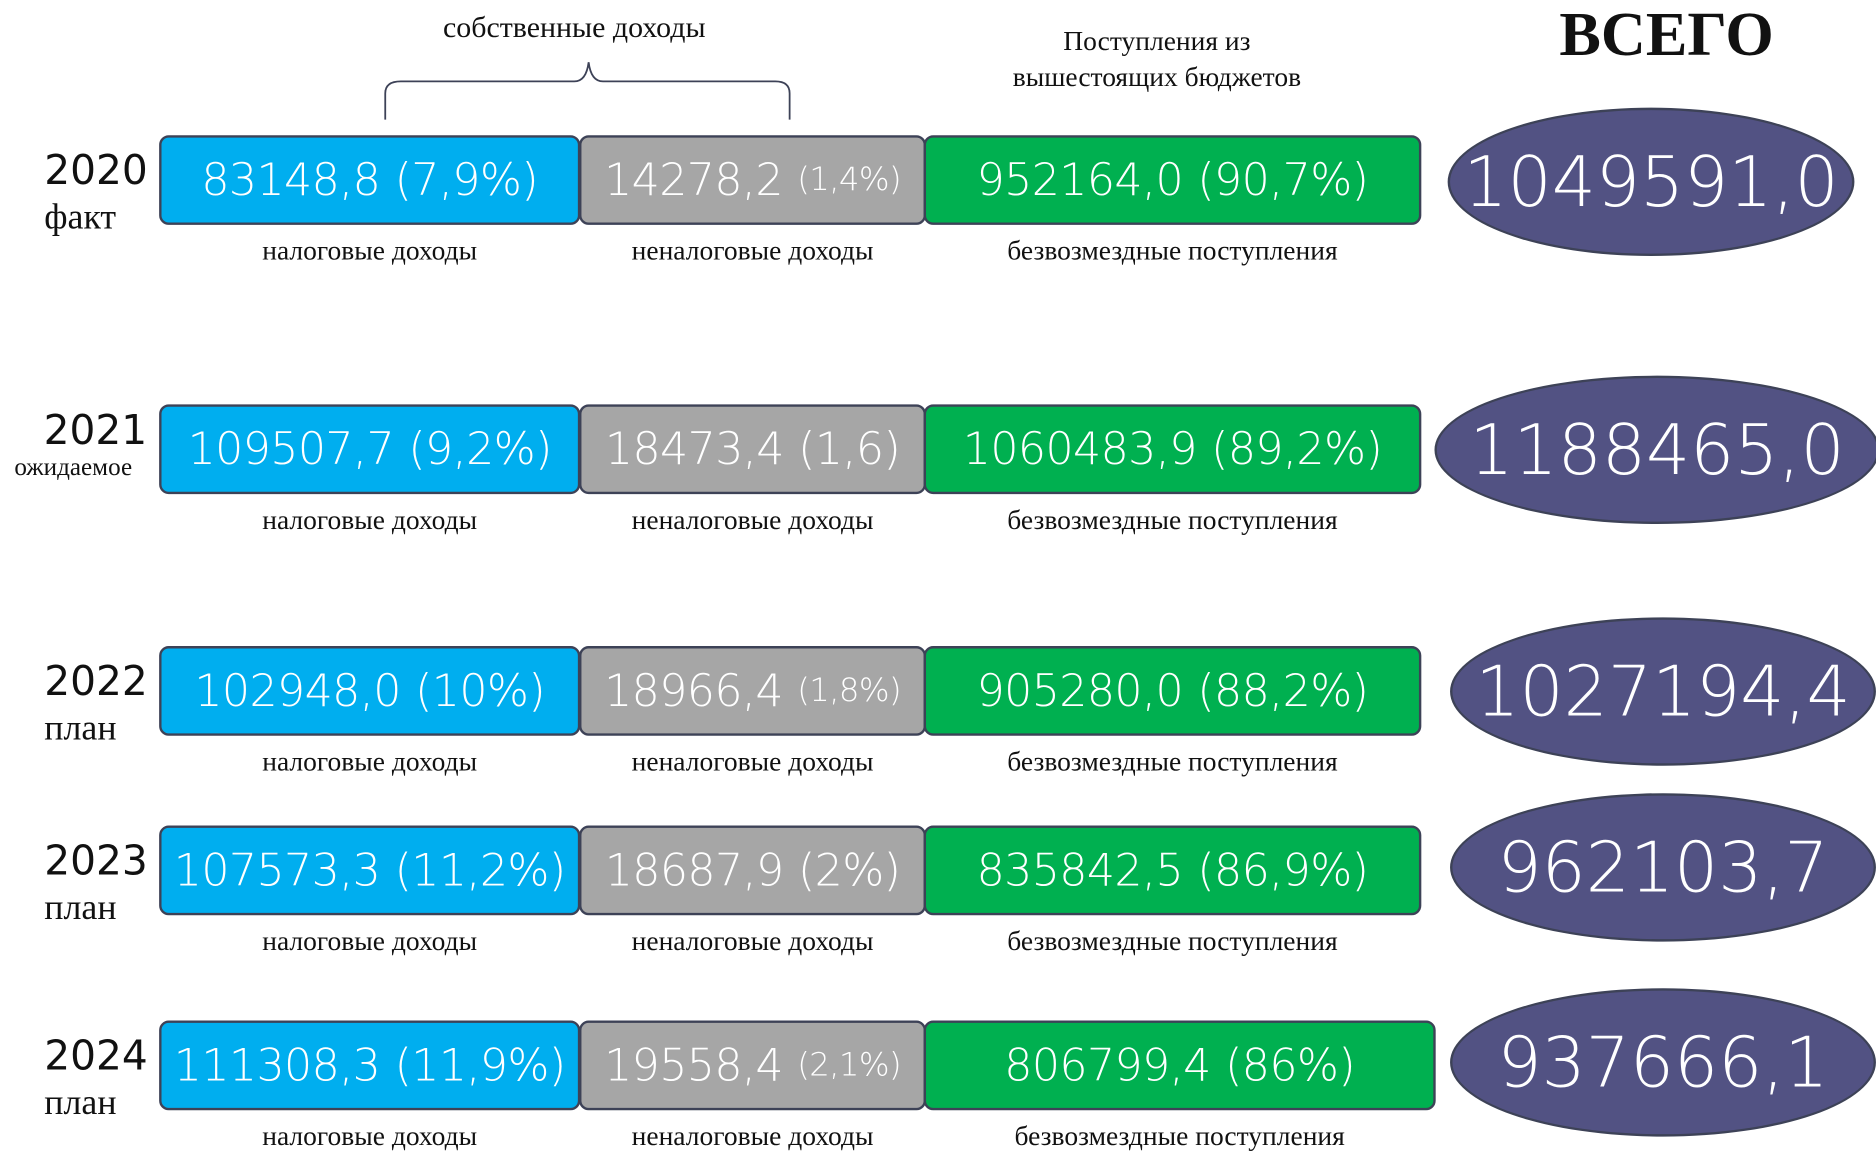 The height and width of the screenshot is (1152, 1876). What do you see at coordinates (693, 1065) in the screenshot?
I see `nontax-value: 19558,4` at bounding box center [693, 1065].